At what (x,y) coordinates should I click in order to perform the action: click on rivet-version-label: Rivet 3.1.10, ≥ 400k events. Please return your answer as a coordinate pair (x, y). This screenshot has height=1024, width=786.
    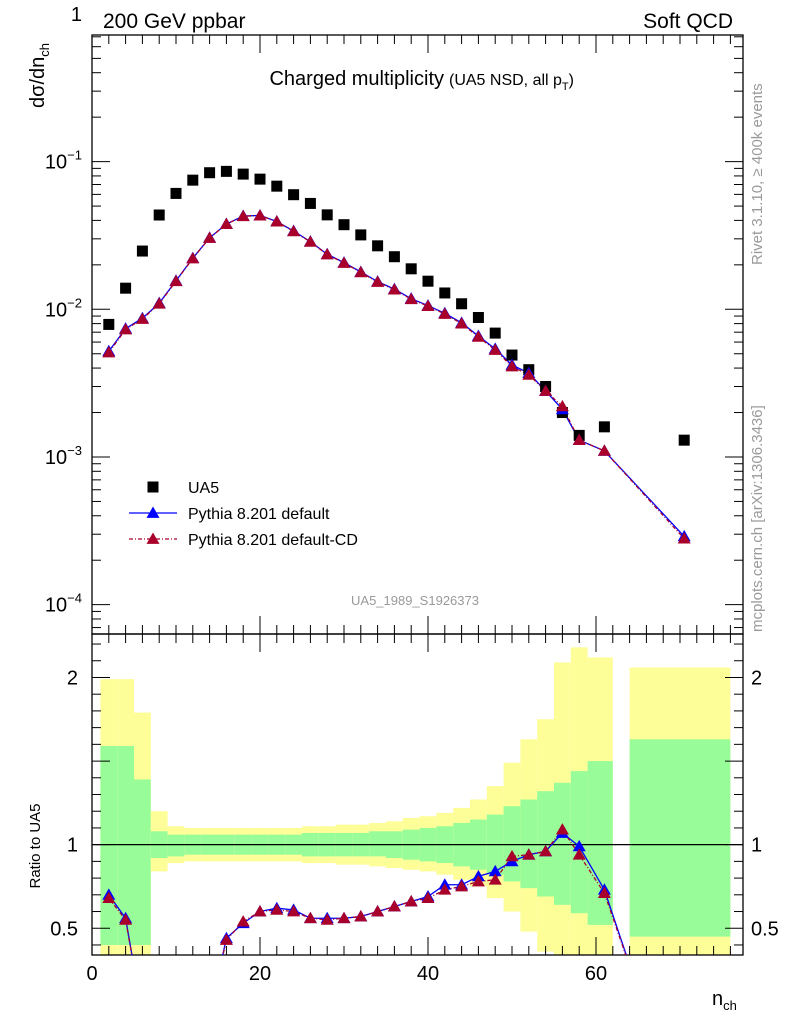
    Looking at the image, I should click on (757, 174).